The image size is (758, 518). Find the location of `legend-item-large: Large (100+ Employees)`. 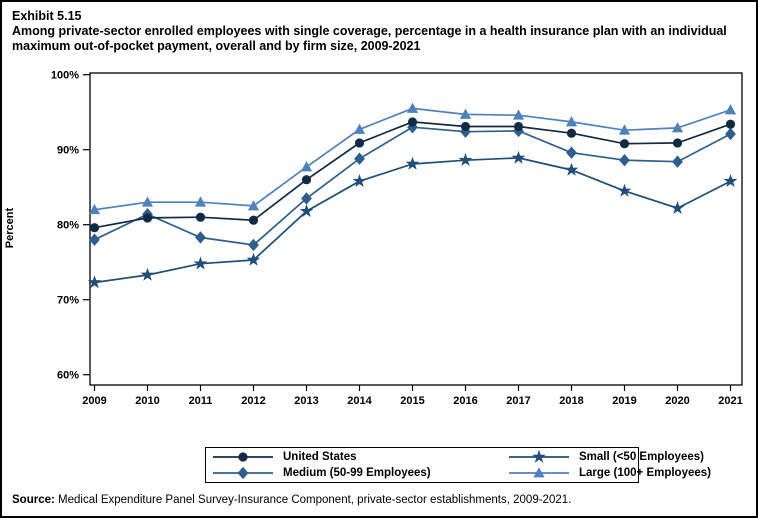

legend-item-large: Large (100+ Employees) is located at coordinates (609, 473).